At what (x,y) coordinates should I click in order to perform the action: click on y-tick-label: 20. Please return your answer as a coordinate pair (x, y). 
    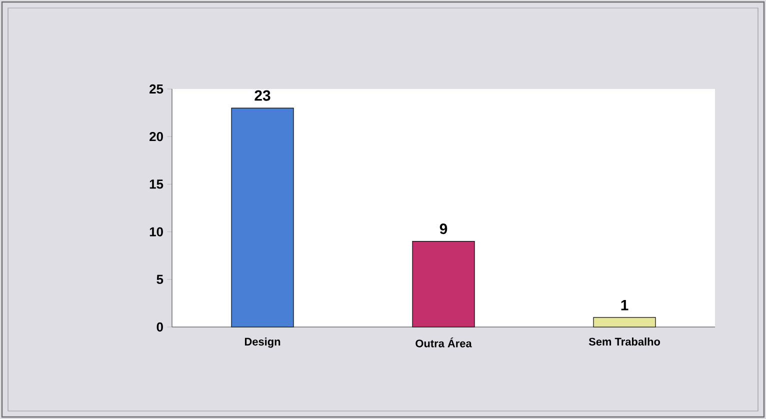
    Looking at the image, I should click on (156, 137).